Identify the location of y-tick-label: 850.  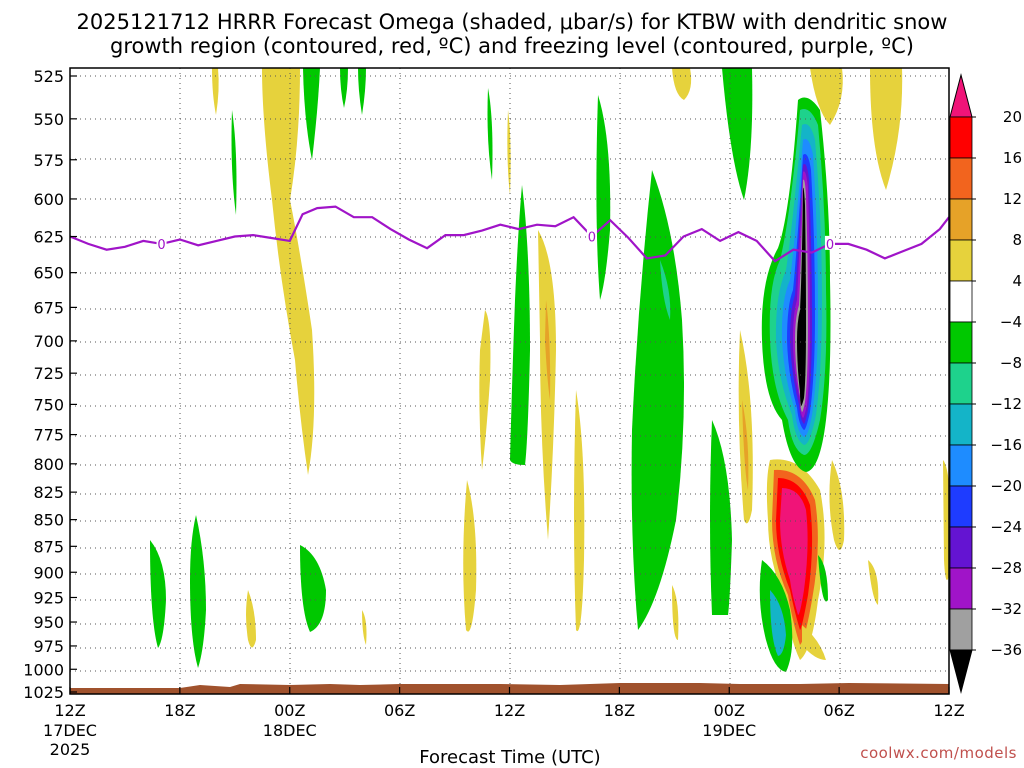
(48, 520).